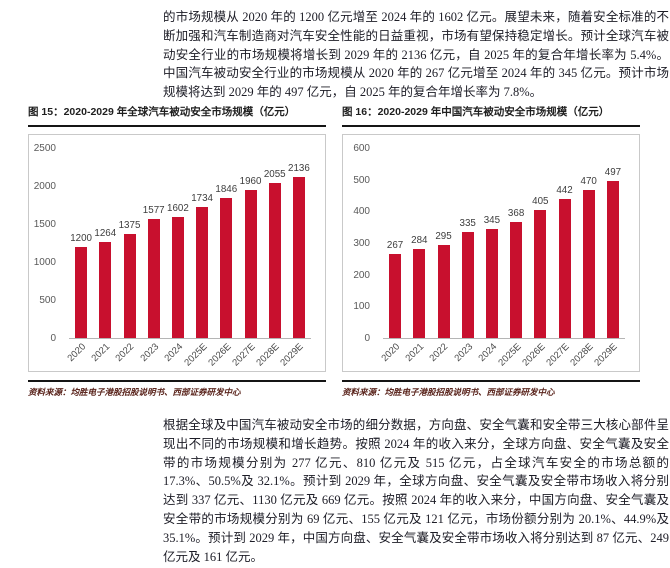 This screenshot has height=568, width=670. I want to click on bar-slot: 1200 2020, so click(79, 256).